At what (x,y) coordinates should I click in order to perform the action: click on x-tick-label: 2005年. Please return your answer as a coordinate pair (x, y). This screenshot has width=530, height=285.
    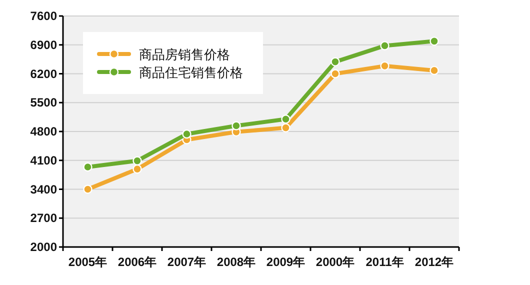
    Looking at the image, I should click on (88, 262).